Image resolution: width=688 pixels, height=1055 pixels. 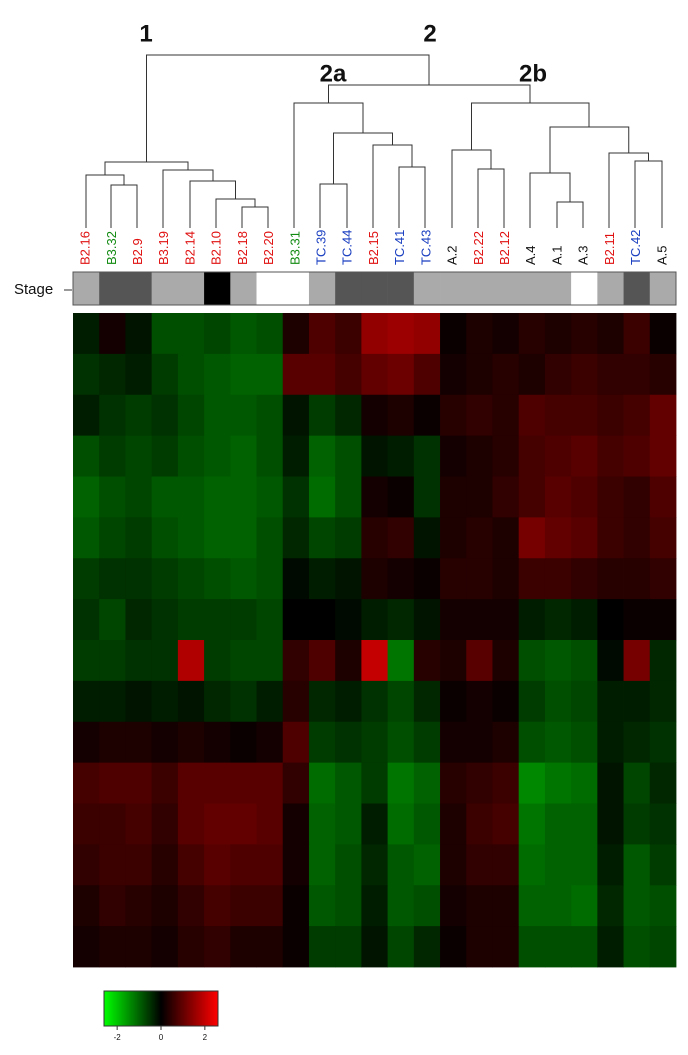 I want to click on sample-label: B3.32, so click(x=111, y=248).